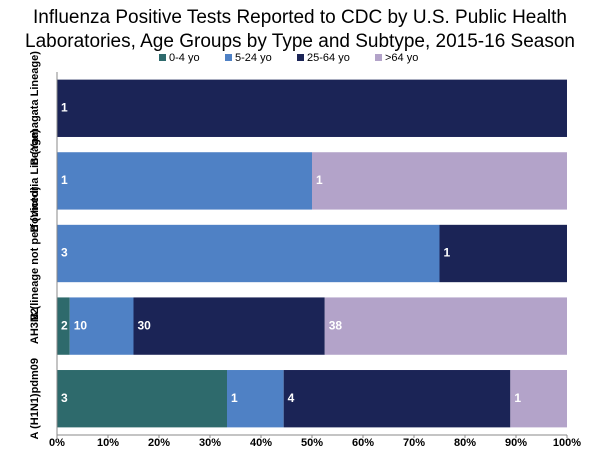 The width and height of the screenshot is (600, 450). I want to click on legend-label: 0-4 yo, so click(184, 58).